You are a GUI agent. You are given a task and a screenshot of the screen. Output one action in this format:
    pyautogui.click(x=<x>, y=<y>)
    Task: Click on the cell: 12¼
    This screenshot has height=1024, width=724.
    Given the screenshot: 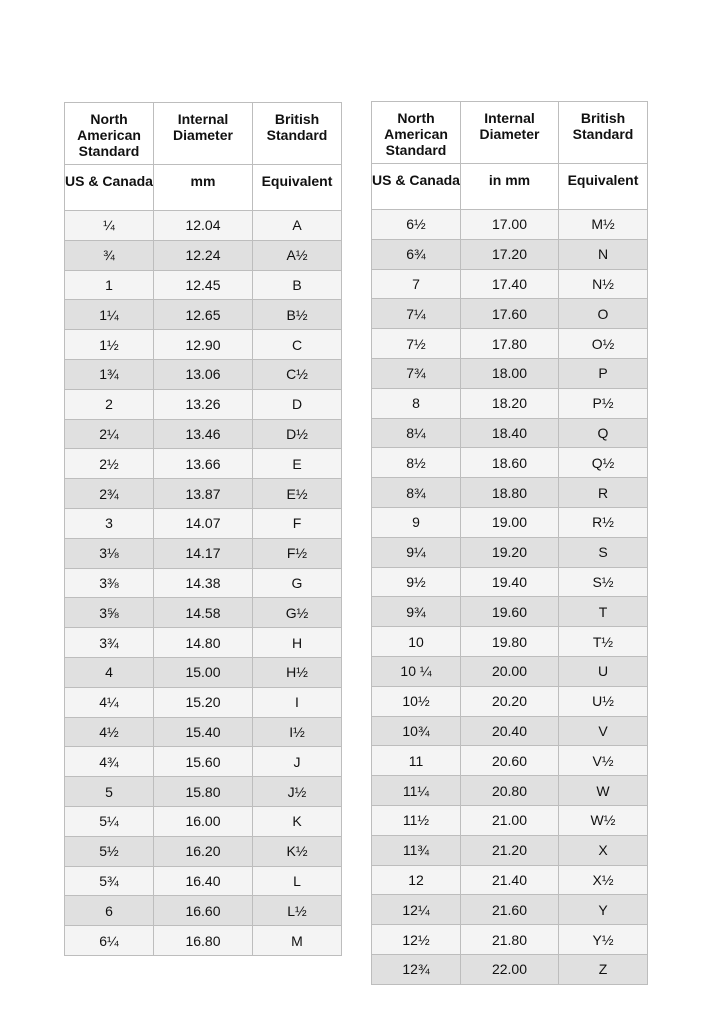 What is the action you would take?
    pyautogui.click(x=416, y=910)
    